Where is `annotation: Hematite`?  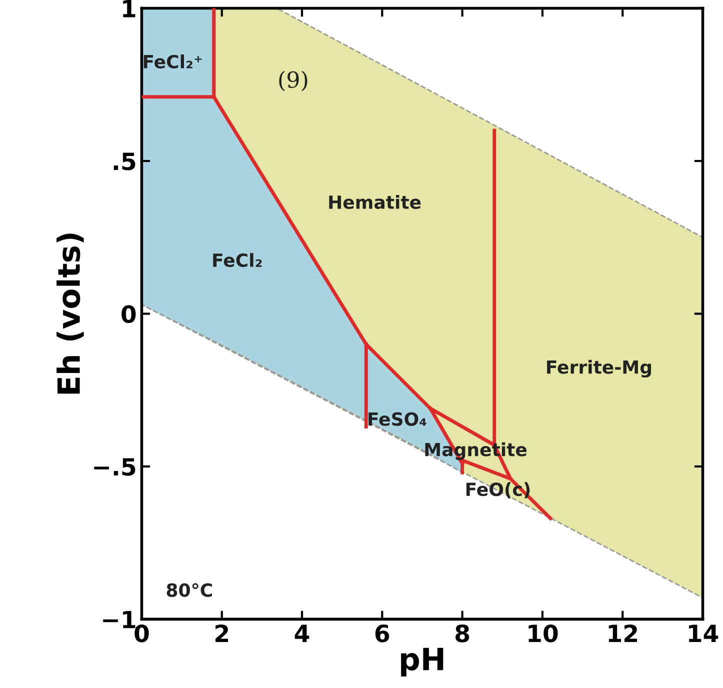
annotation: Hematite is located at coordinates (375, 202).